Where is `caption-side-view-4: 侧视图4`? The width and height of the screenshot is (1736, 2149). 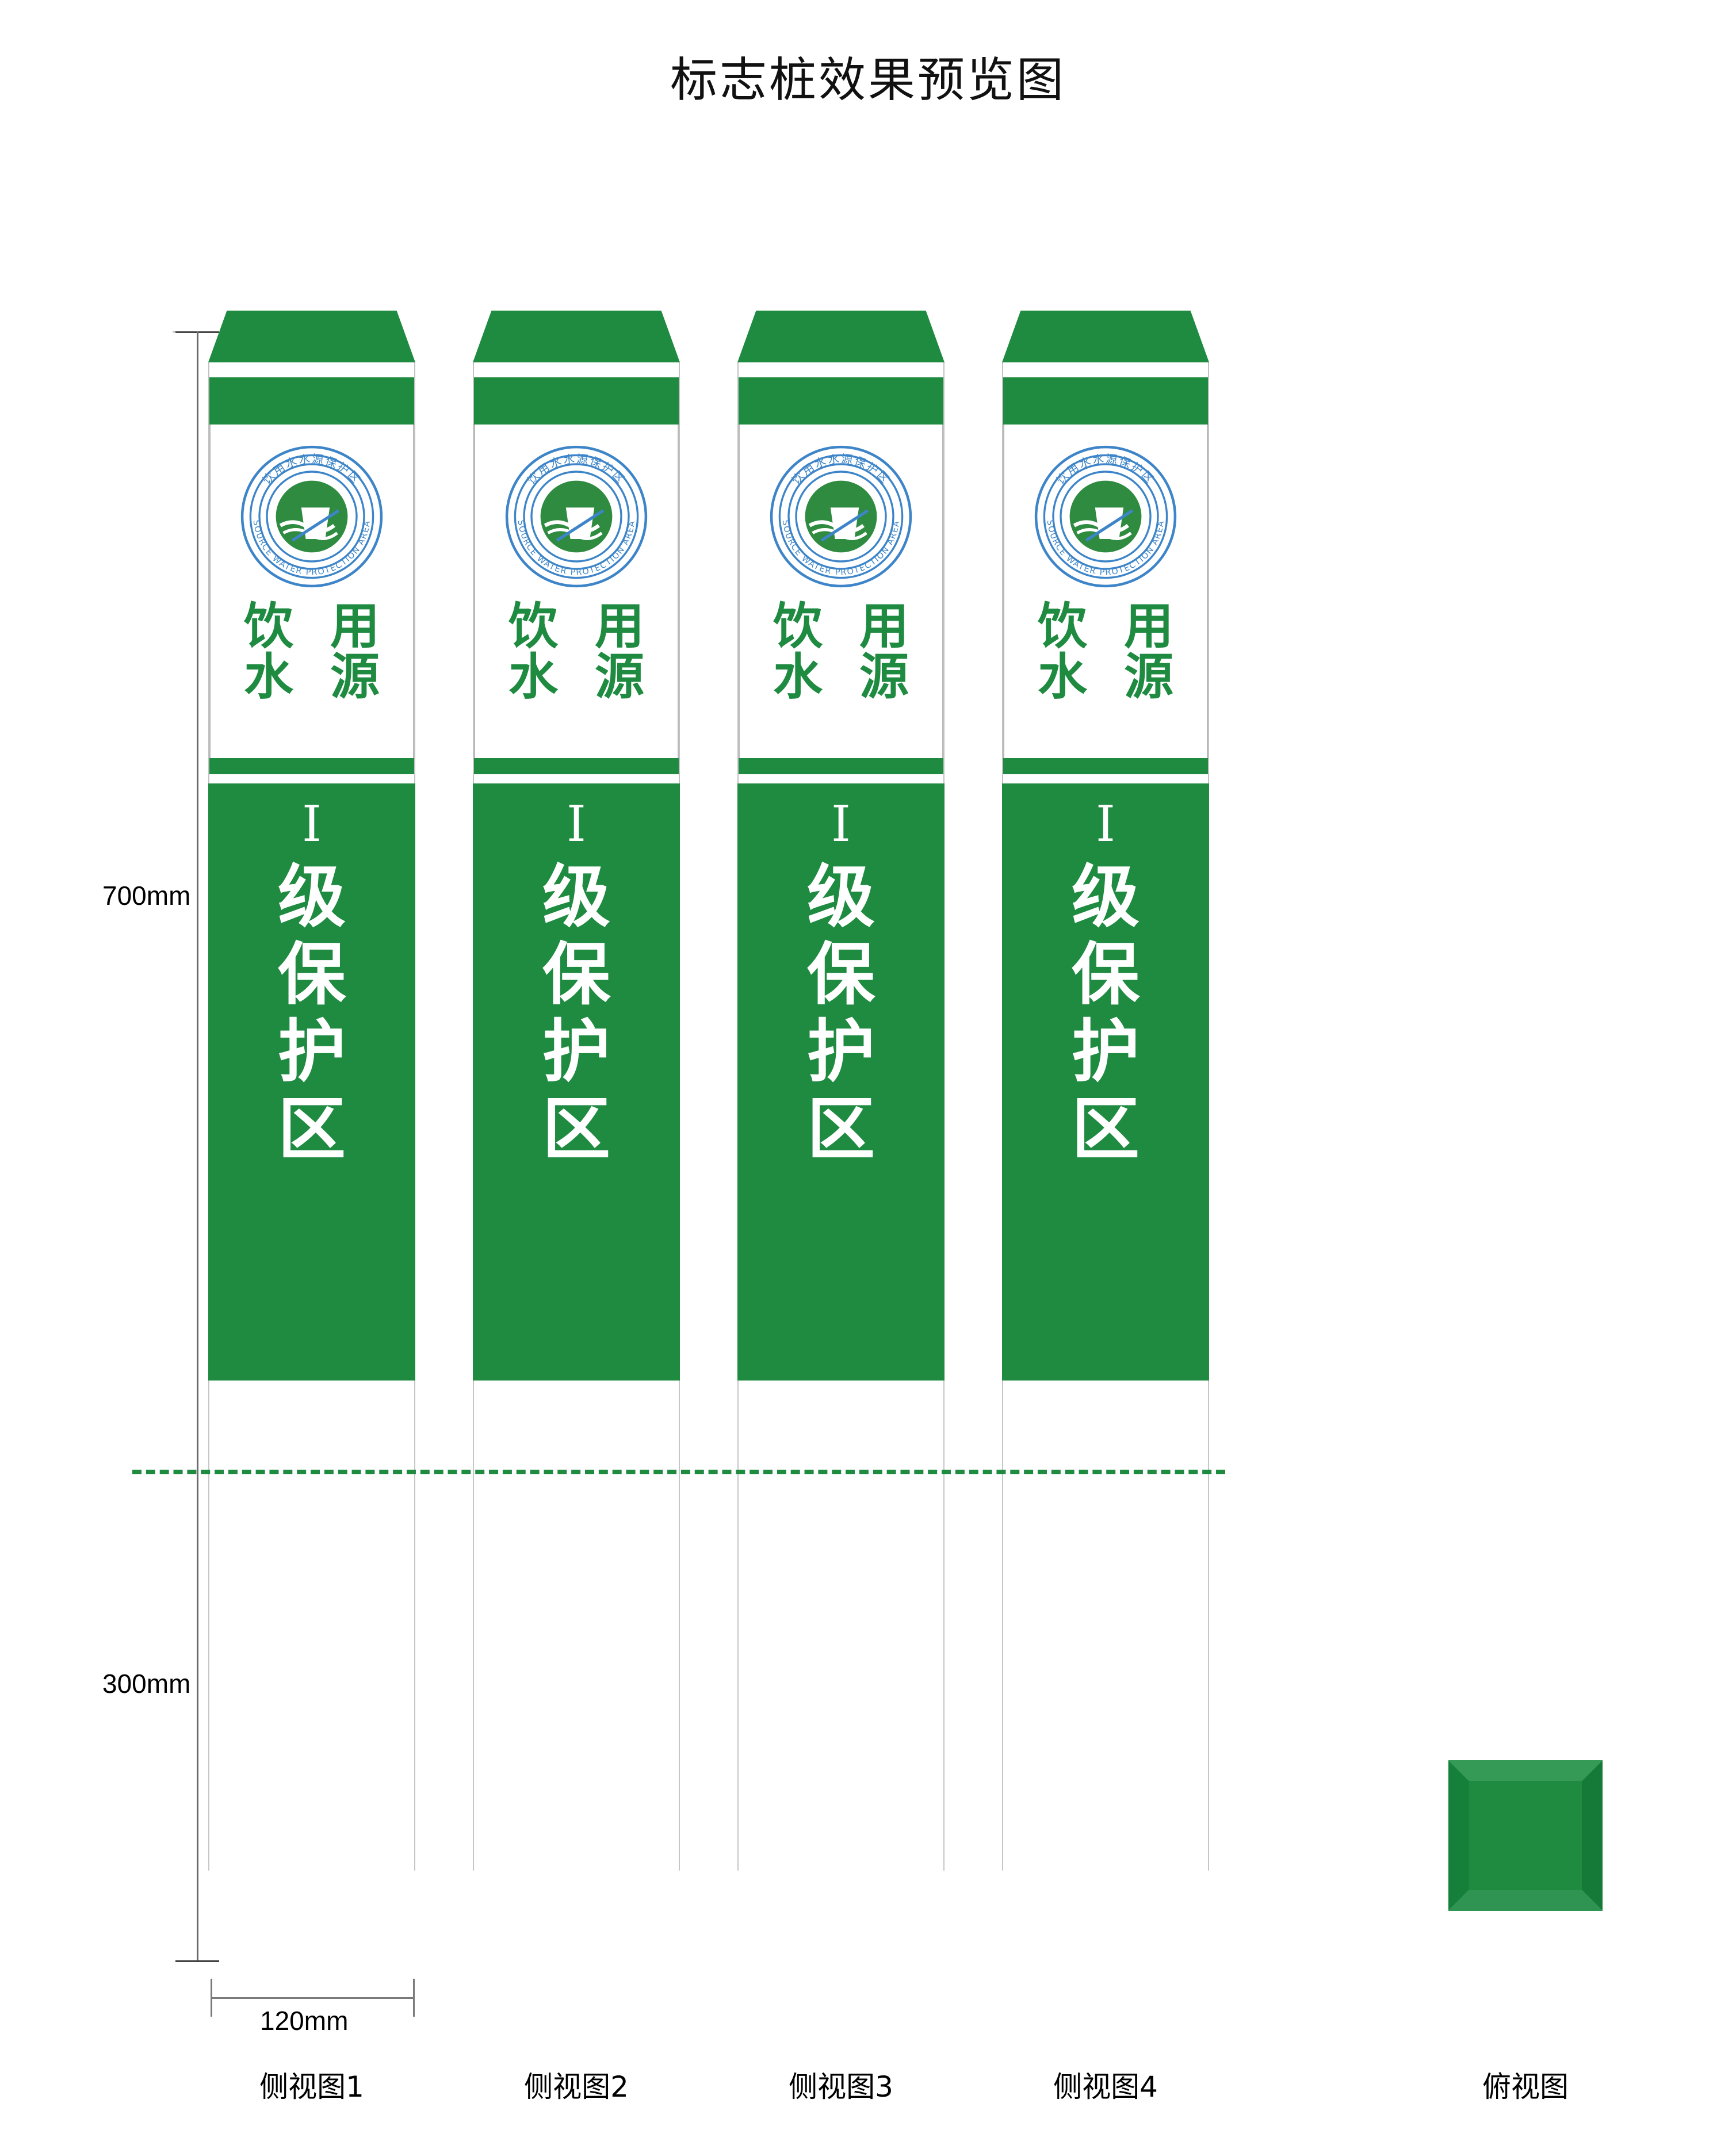 caption-side-view-4: 侧视图4 is located at coordinates (1105, 2087).